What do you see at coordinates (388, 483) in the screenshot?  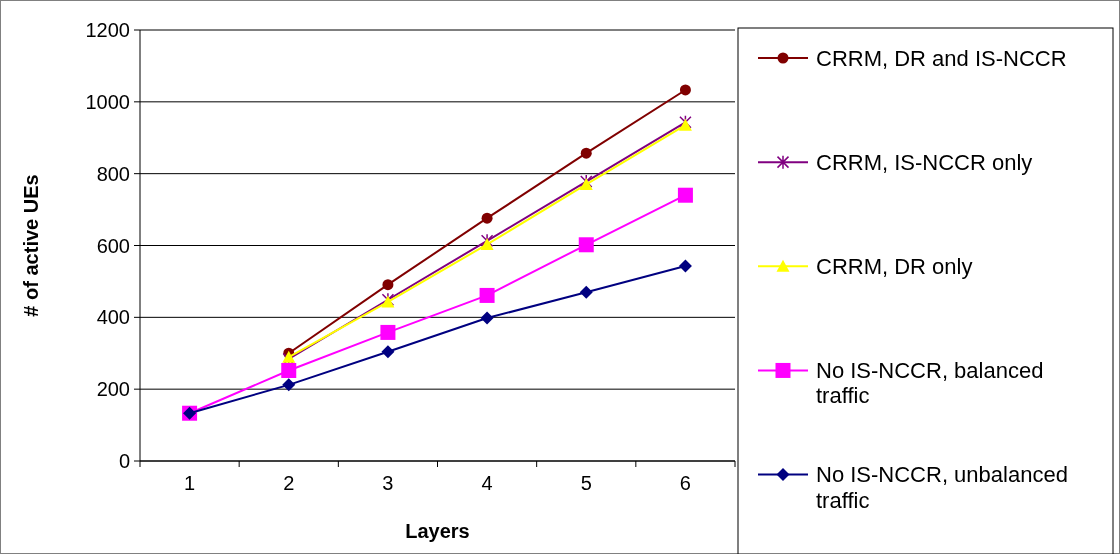 I see `x-tick-label: 3` at bounding box center [388, 483].